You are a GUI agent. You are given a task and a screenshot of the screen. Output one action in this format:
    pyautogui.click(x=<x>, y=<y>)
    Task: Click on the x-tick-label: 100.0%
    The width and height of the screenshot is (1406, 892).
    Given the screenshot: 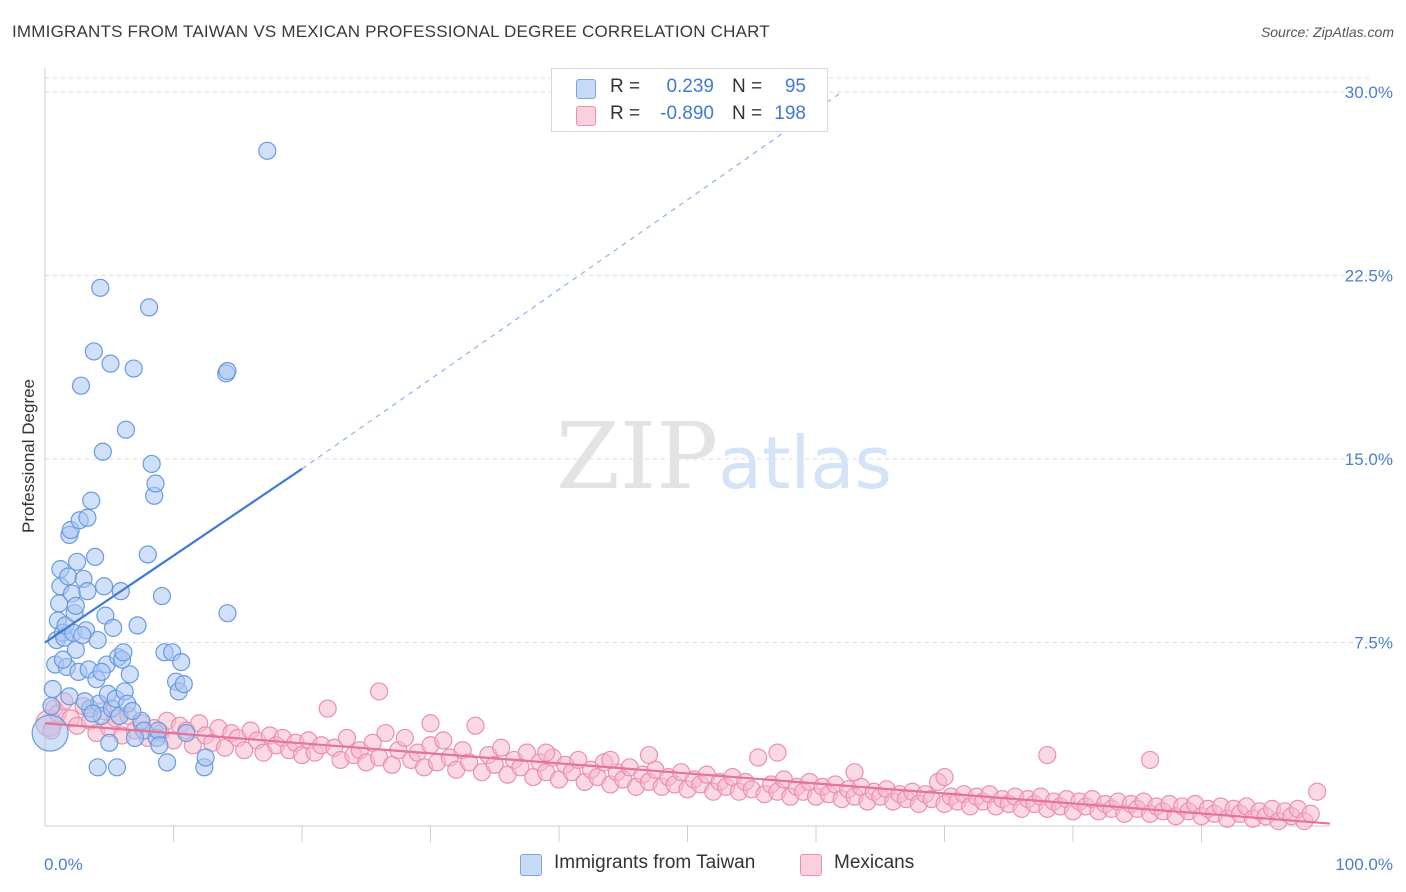 What is the action you would take?
    pyautogui.click(x=1364, y=864)
    